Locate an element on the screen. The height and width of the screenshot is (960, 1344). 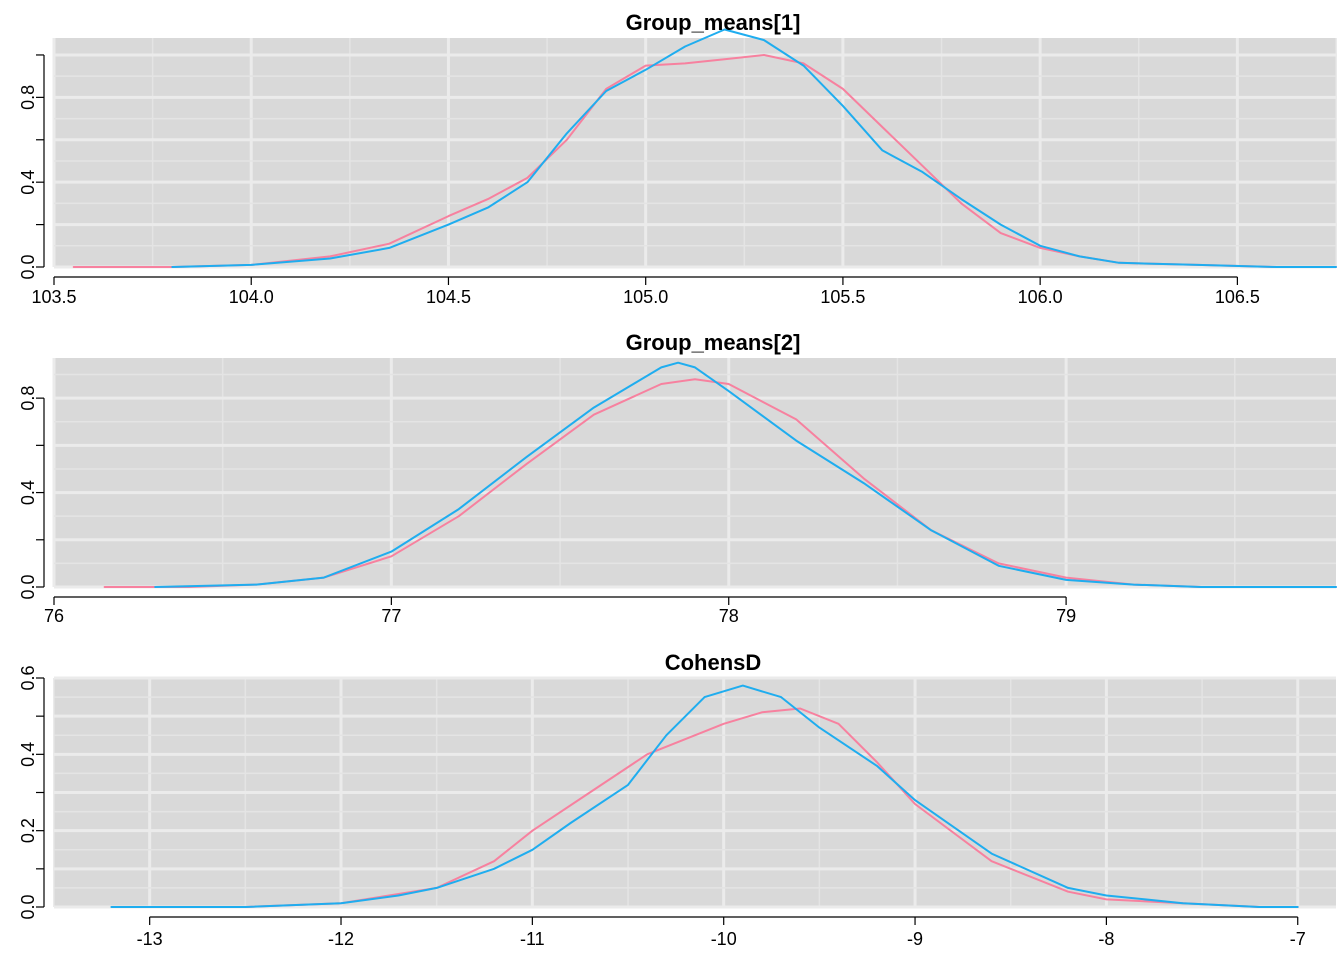
x-tick-label: 105.0 is located at coordinates (645, 297).